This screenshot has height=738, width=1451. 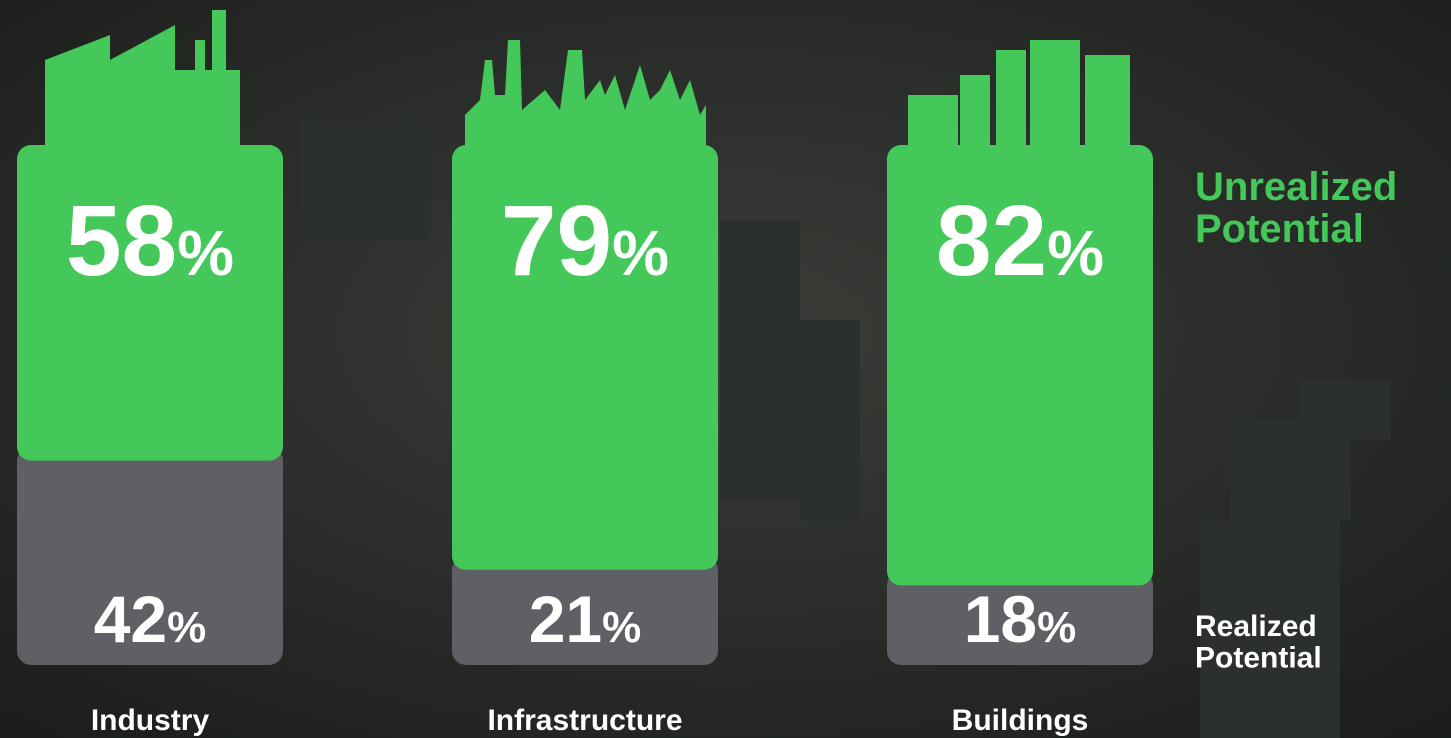 What do you see at coordinates (150, 619) in the screenshot?
I see `value-label: 42%` at bounding box center [150, 619].